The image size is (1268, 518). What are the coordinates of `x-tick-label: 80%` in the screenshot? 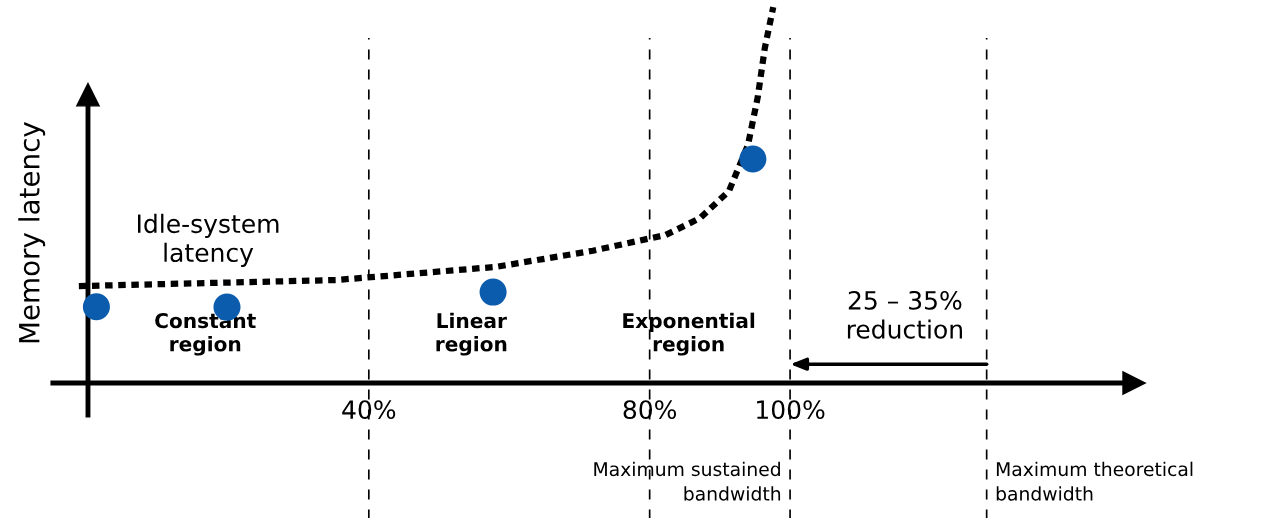 It's located at (650, 410).